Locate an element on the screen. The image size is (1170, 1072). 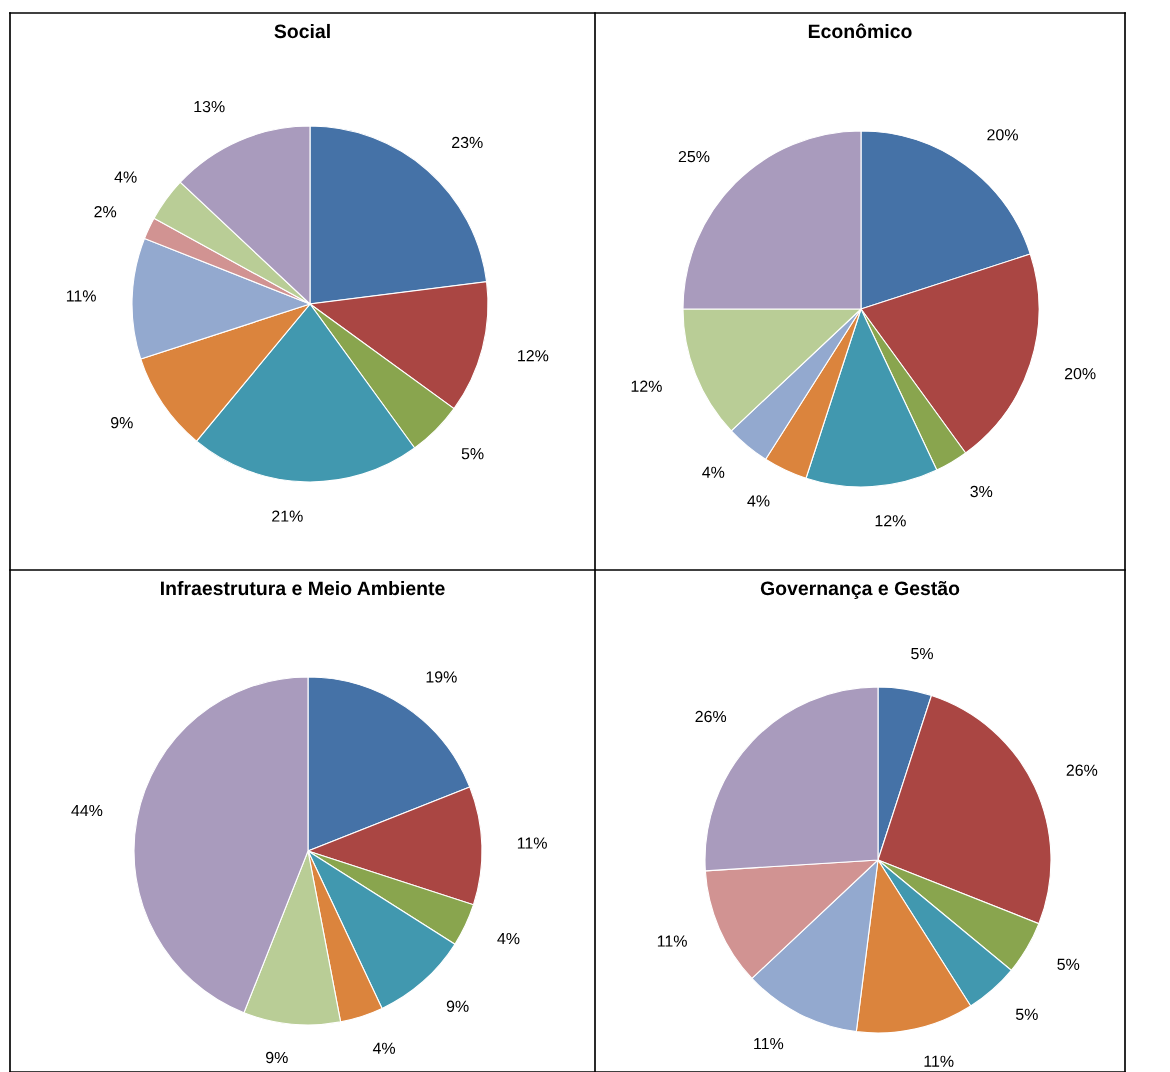
data-label: 44% is located at coordinates (87, 810).